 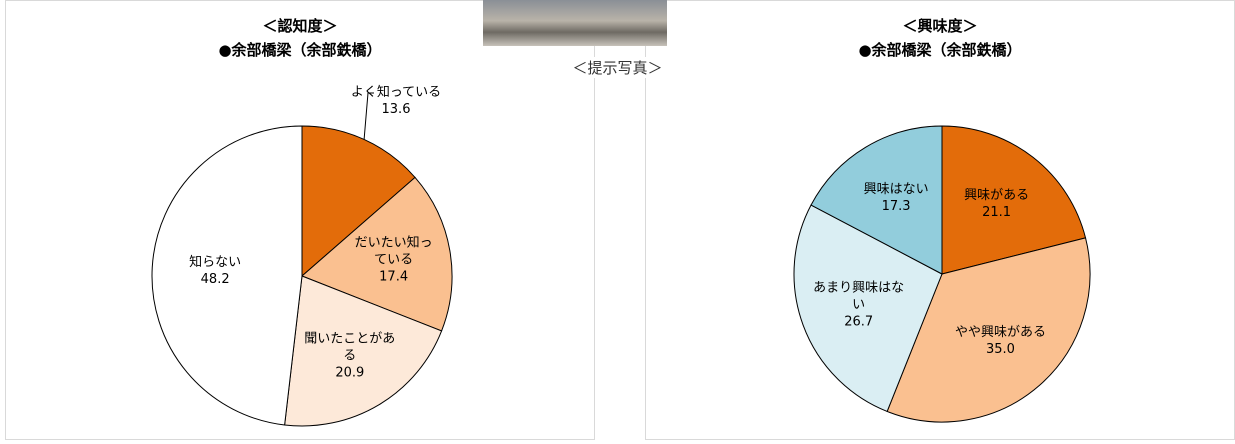 What do you see at coordinates (896, 189) in the screenshot?
I see `category-label: 興味はない` at bounding box center [896, 189].